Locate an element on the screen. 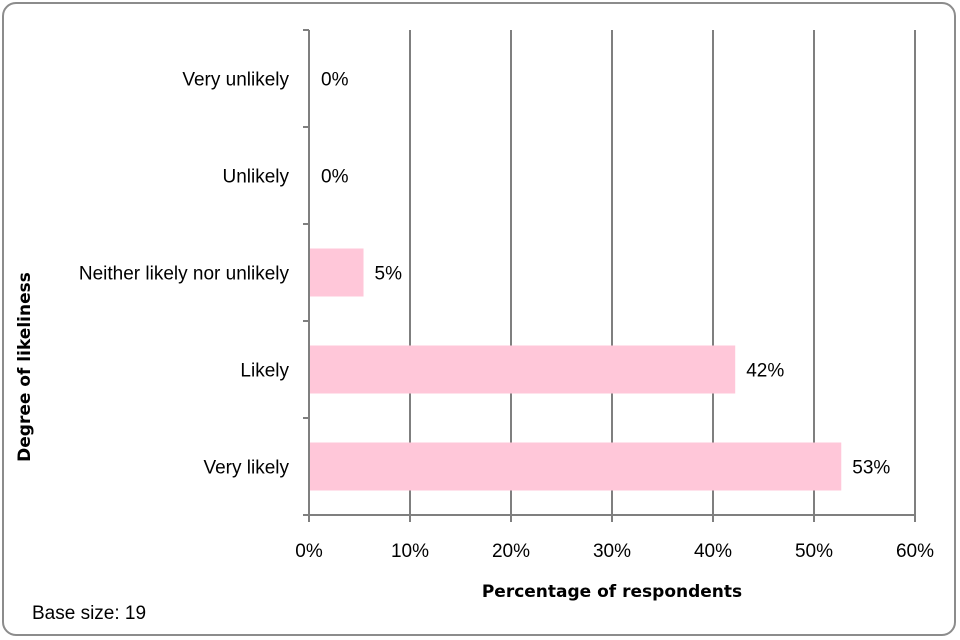 The image size is (960, 640). x-tick-label: 40% is located at coordinates (713, 551).